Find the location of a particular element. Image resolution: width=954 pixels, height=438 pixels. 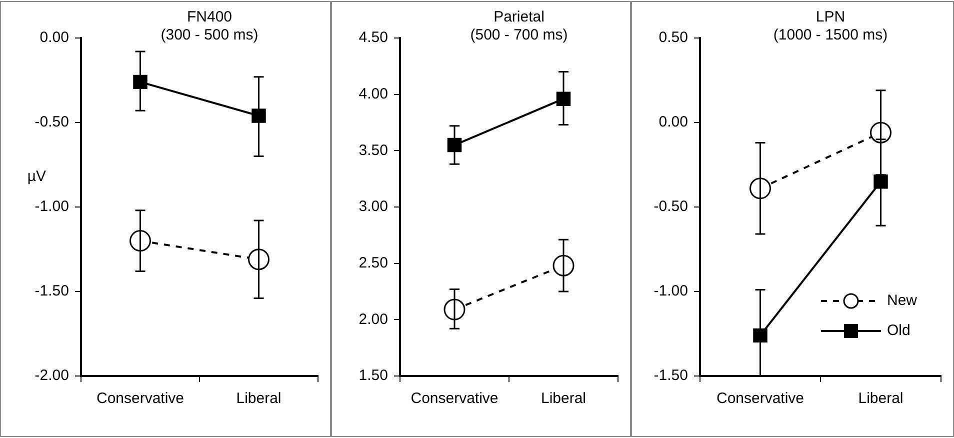

chart-subtitle: (500 - 700 ms) is located at coordinates (519, 35).